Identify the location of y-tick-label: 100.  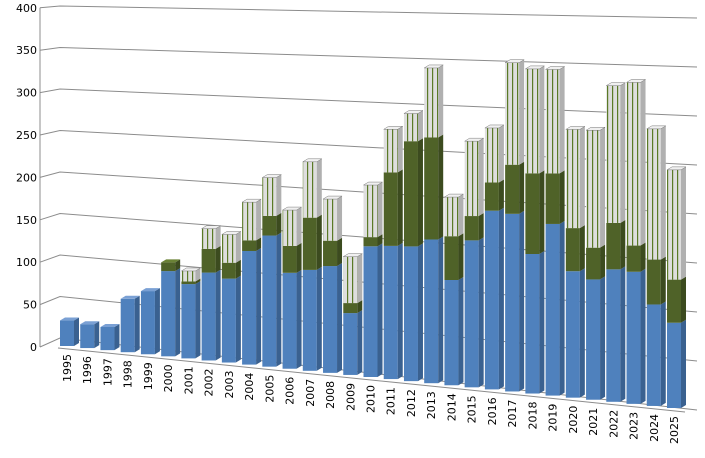
(26, 262).